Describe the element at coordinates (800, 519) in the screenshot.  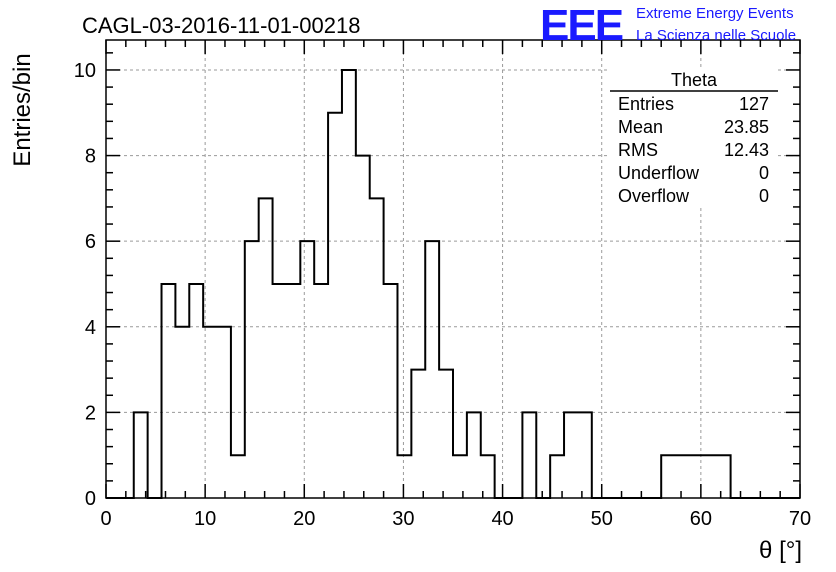
I see `x-tick-label: 70` at that location.